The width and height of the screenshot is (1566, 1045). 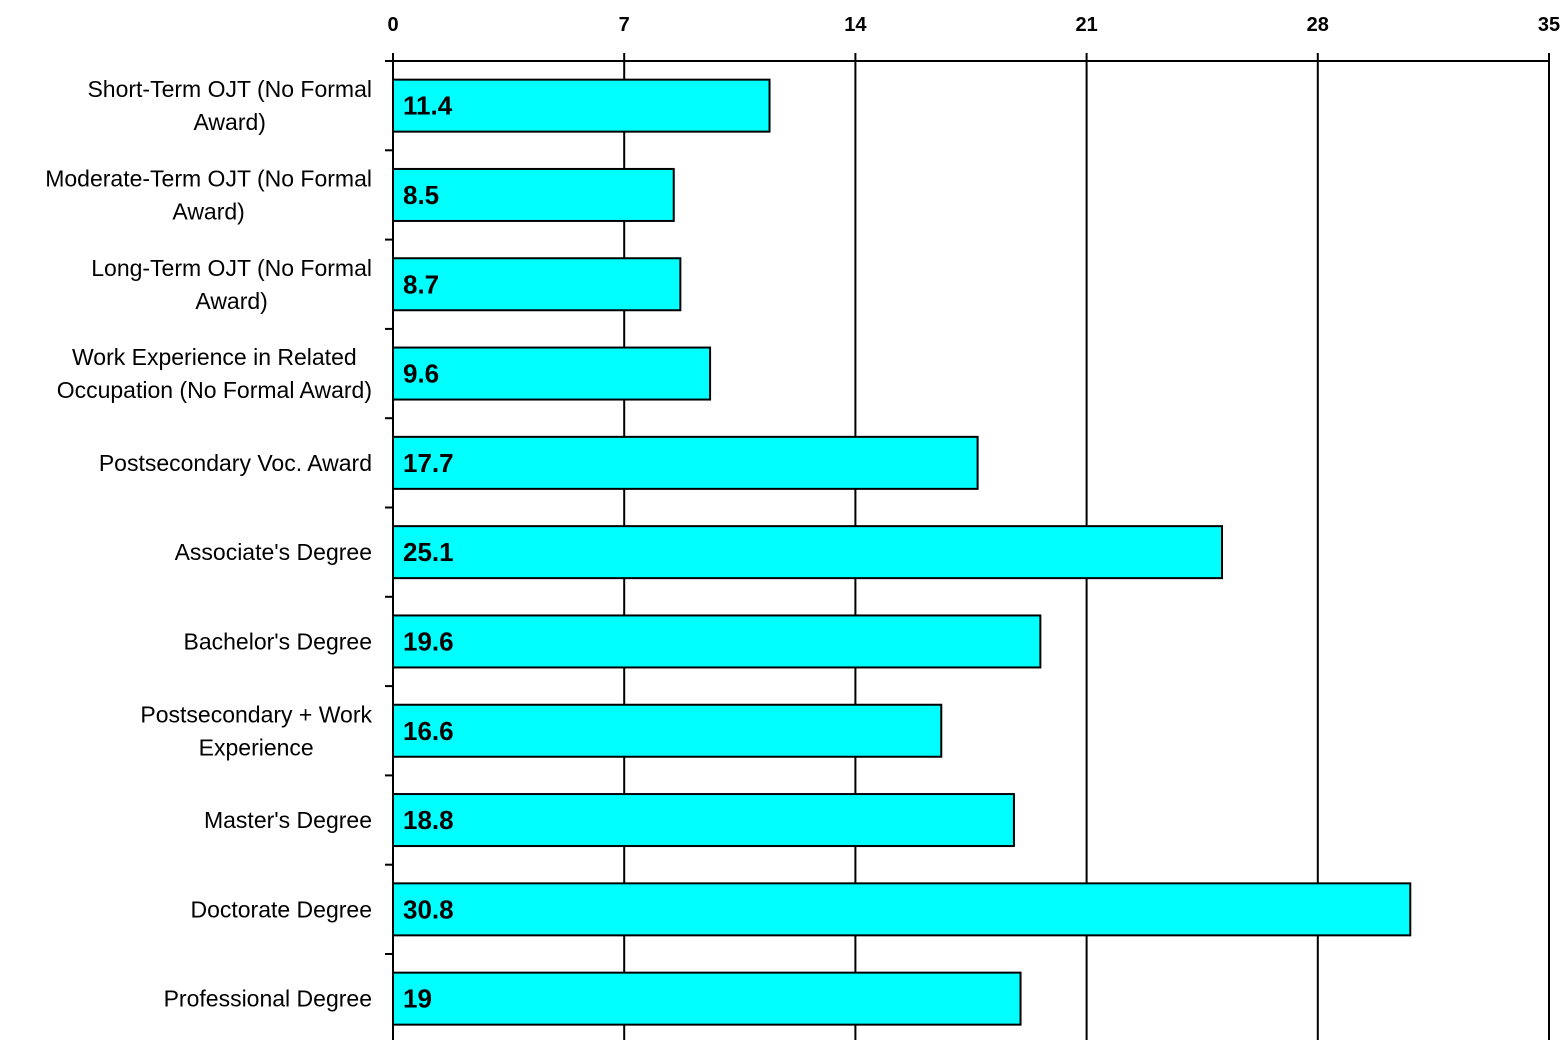 I want to click on data-label: 16.6, so click(x=428, y=731).